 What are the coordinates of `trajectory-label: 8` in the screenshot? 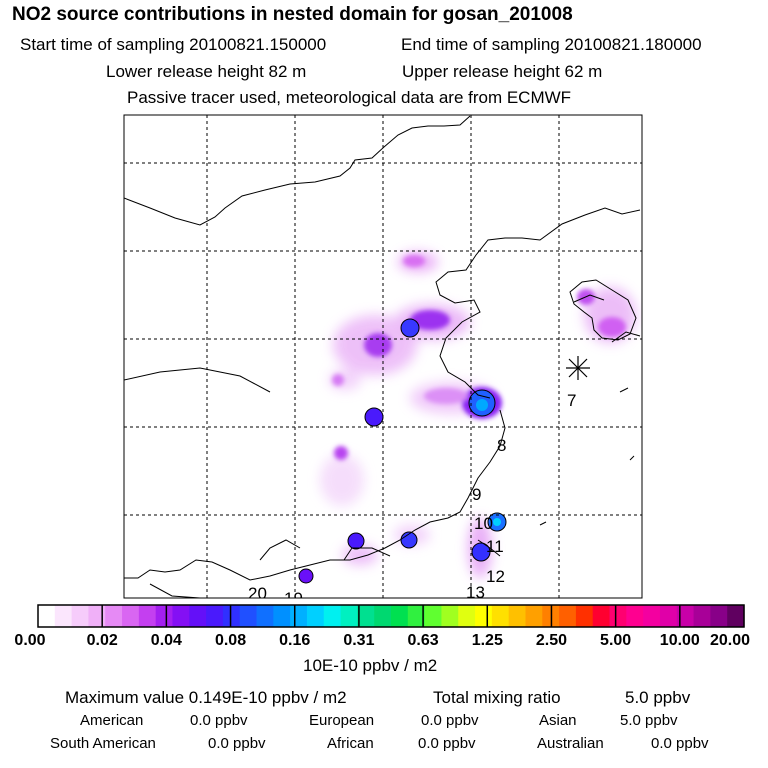 It's located at (501, 445).